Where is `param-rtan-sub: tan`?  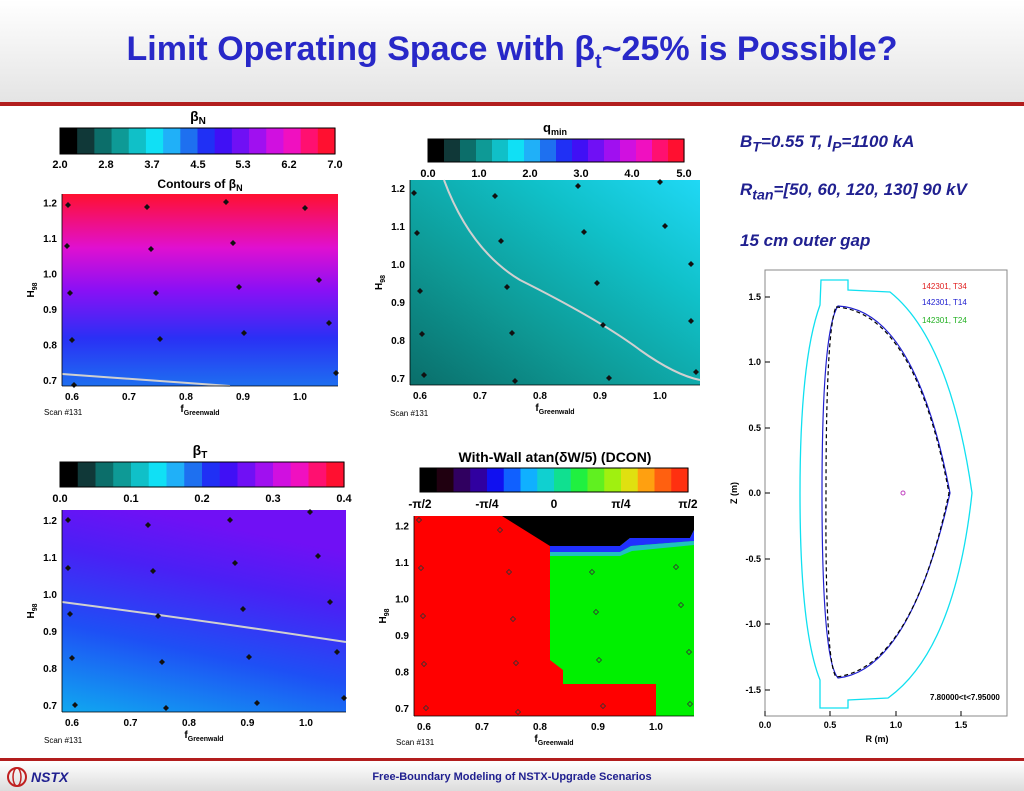
param-rtan-sub: tan is located at coordinates (763, 195).